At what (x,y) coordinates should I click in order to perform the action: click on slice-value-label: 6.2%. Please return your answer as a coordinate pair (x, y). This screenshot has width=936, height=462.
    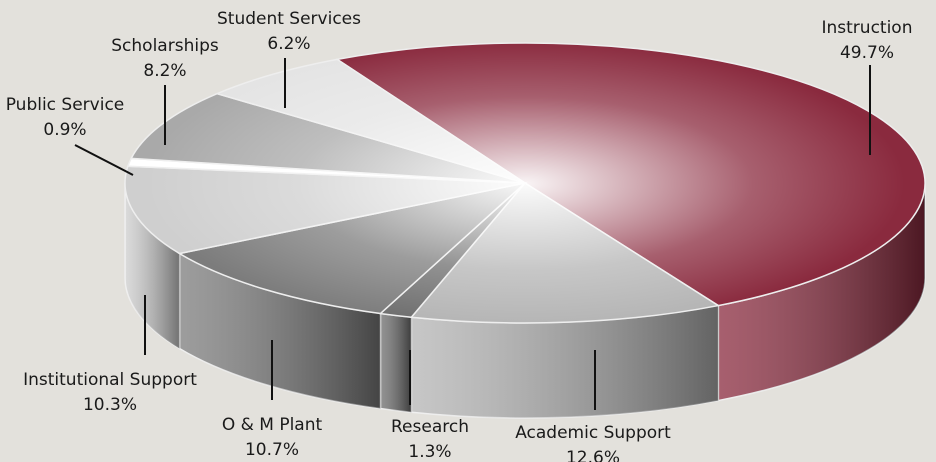
    Looking at the image, I should click on (288, 44).